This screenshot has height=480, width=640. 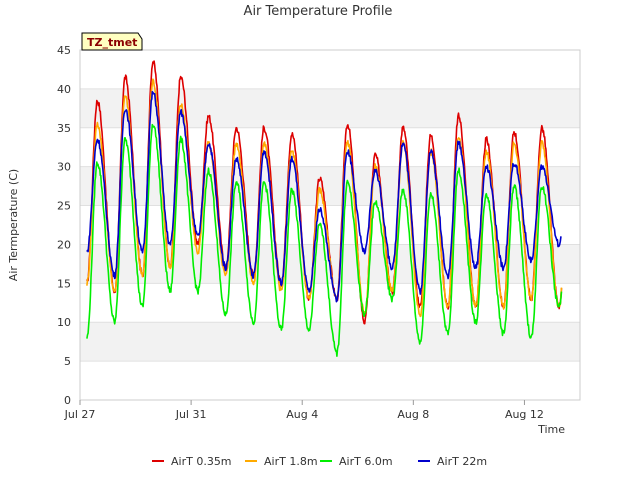 I want to click on y-tick-label: 10, so click(x=64, y=322).